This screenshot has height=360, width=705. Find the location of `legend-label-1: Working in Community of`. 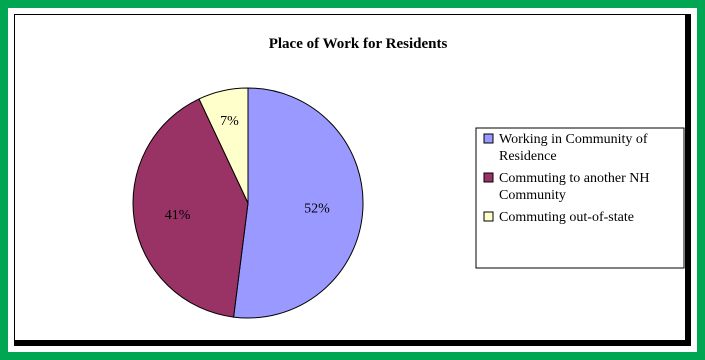

legend-label-1: Working in Community of is located at coordinates (573, 139).